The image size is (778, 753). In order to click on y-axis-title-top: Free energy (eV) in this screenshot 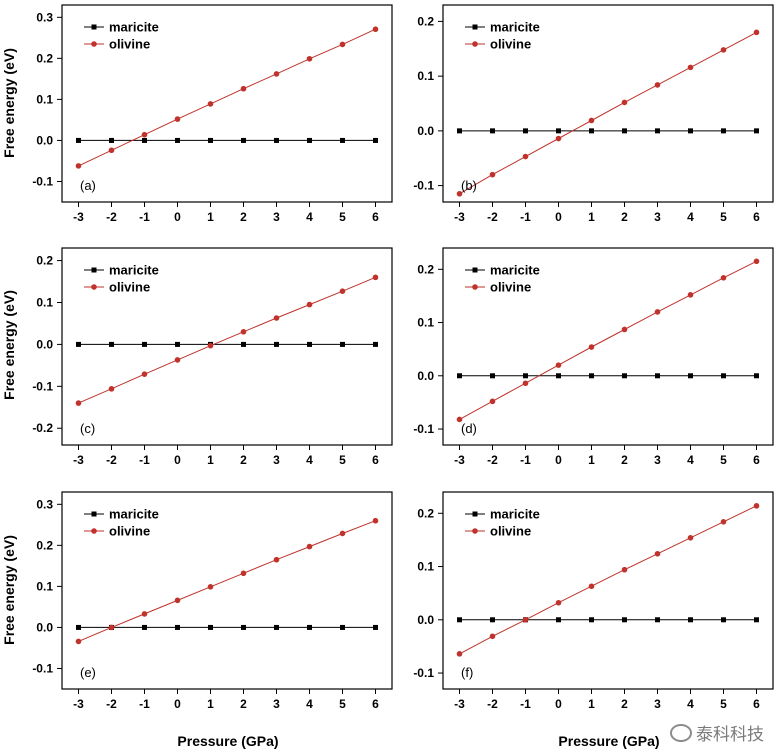, I will do `click(9, 103)`.